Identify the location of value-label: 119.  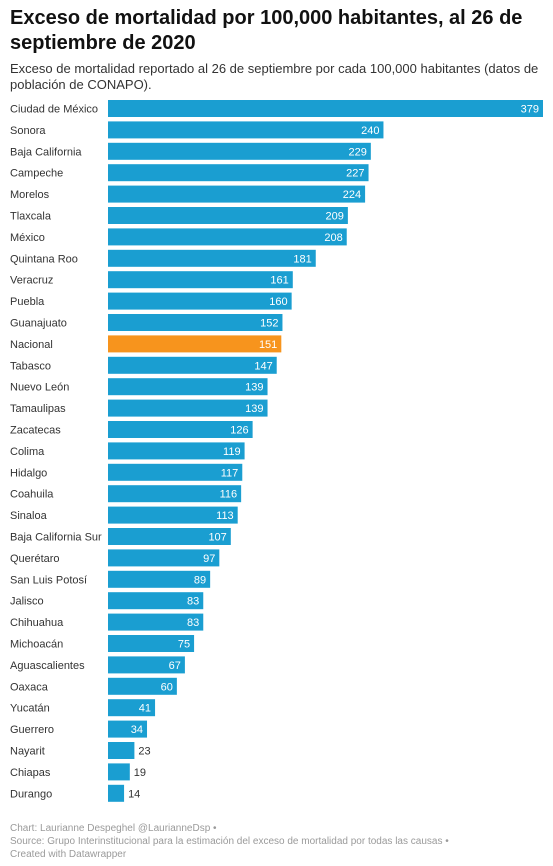
(232, 452).